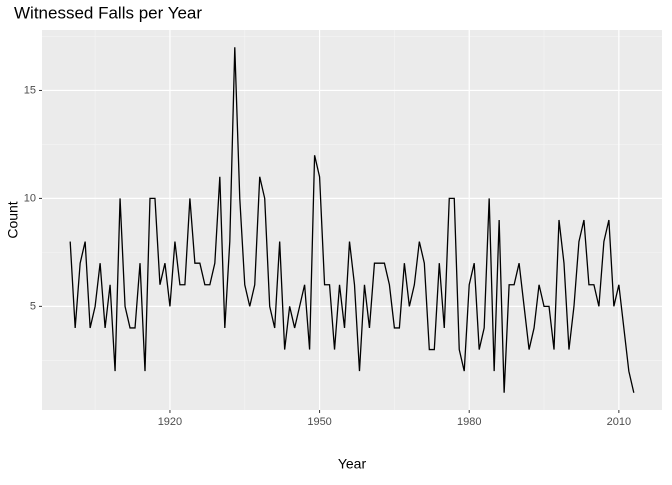 The image size is (672, 485). Describe the element at coordinates (13, 219) in the screenshot. I see `y-axis-title: Count` at that location.